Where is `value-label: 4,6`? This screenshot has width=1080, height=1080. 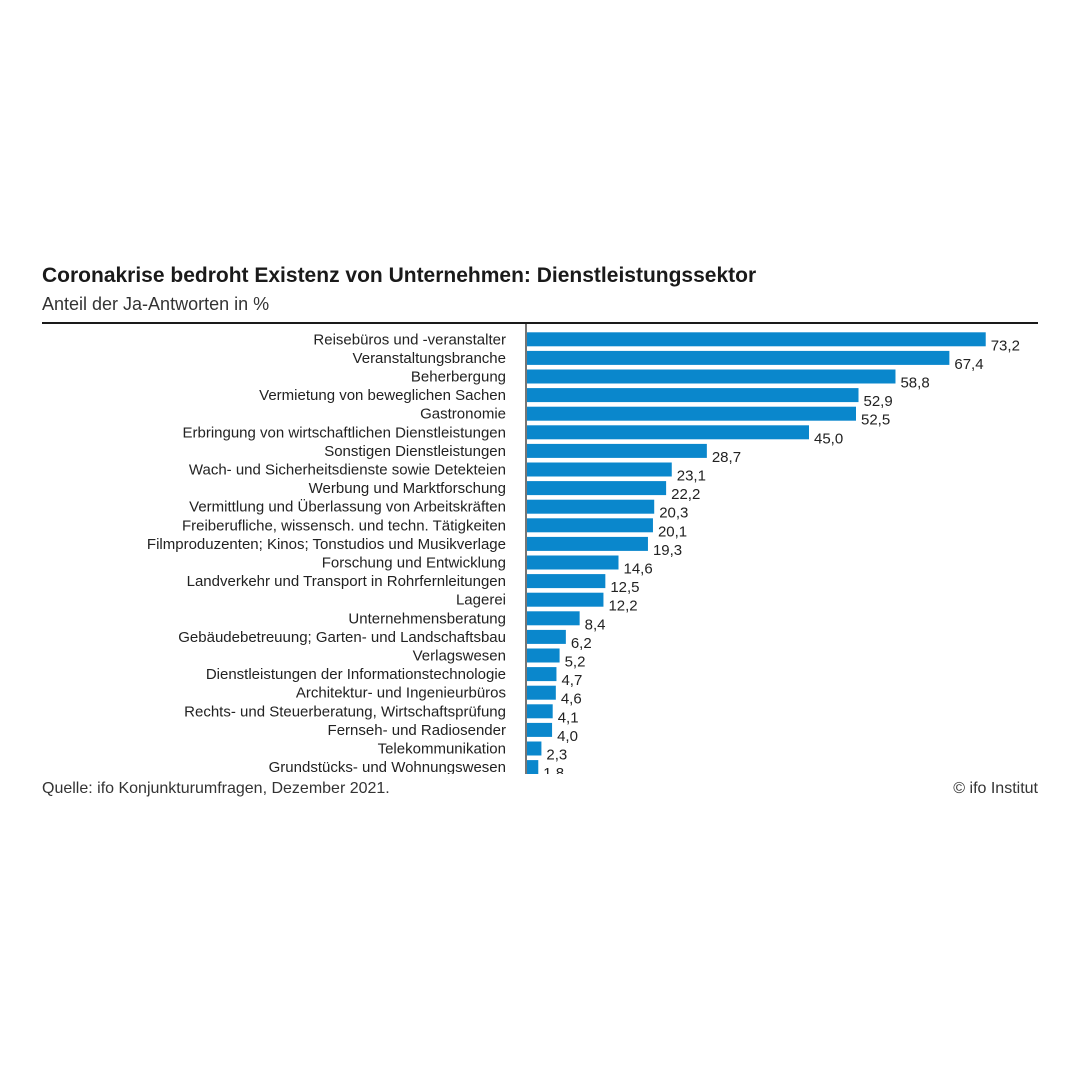
value-label: 4,6 is located at coordinates (571, 699).